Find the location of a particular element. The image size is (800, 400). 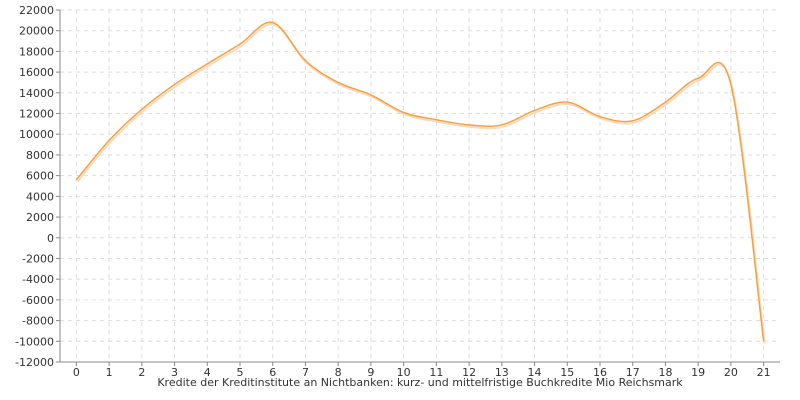

y-tick-label: -6000 is located at coordinates (38, 300).